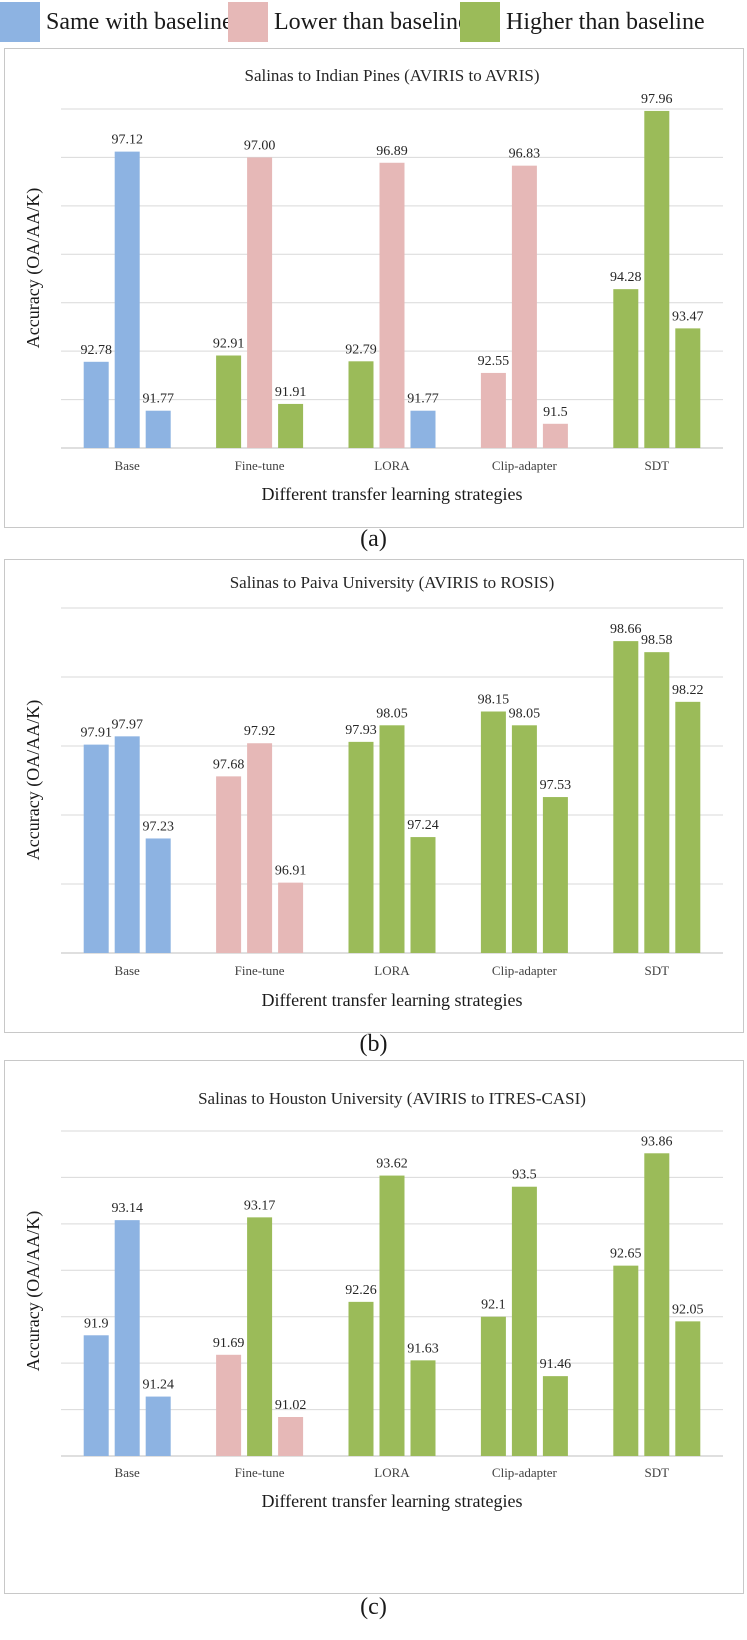  What do you see at coordinates (260, 731) in the screenshot?
I see `data-label: 97.92` at bounding box center [260, 731].